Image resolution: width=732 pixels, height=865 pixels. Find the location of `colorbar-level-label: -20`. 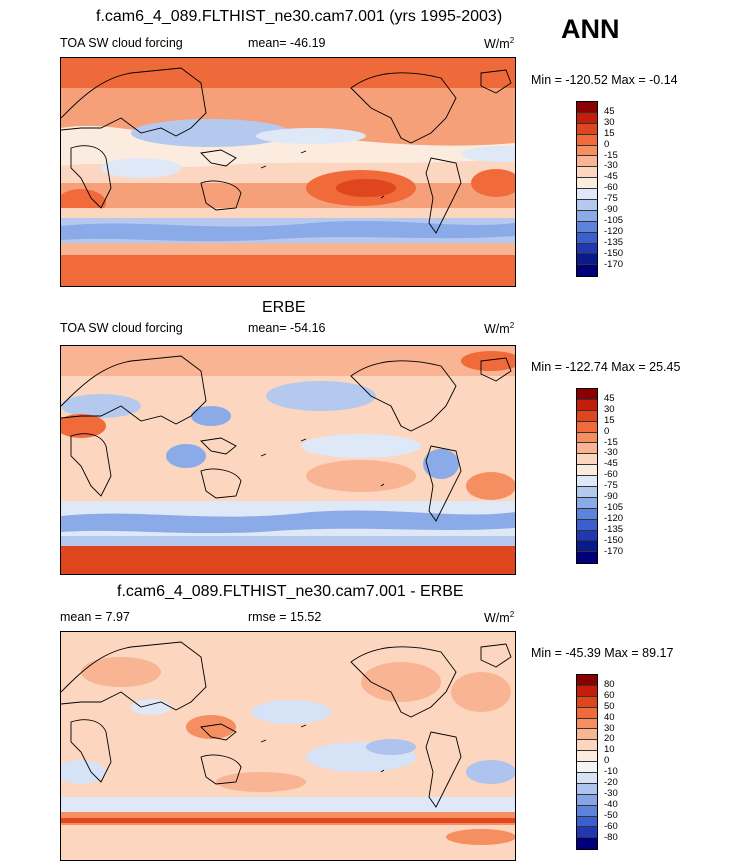

colorbar-level-label: -20 is located at coordinates (611, 782).